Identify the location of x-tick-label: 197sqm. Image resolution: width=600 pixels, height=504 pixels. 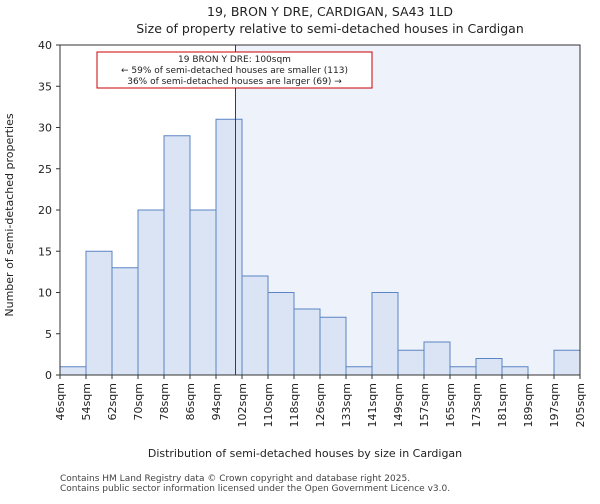
(554, 405).